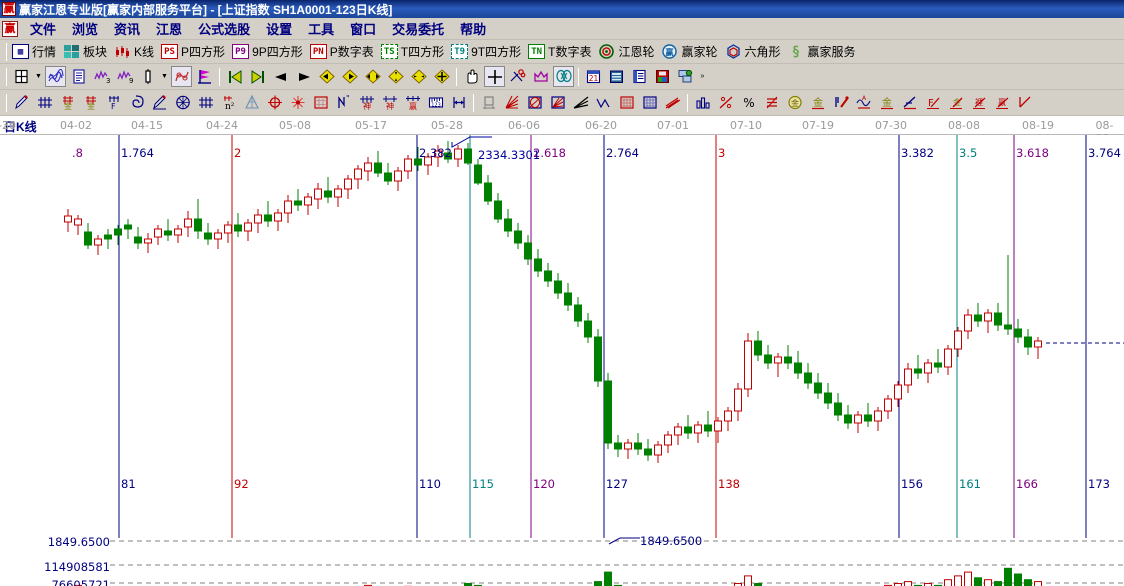 The width and height of the screenshot is (1124, 586). What do you see at coordinates (205, 102) in the screenshot?
I see `ladder-tool` at bounding box center [205, 102].